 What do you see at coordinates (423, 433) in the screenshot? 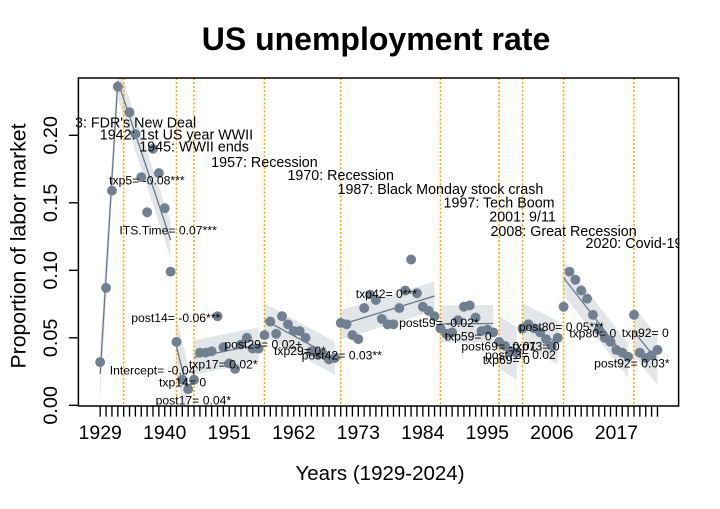
I see `svg-text: 1984` at bounding box center [423, 433].